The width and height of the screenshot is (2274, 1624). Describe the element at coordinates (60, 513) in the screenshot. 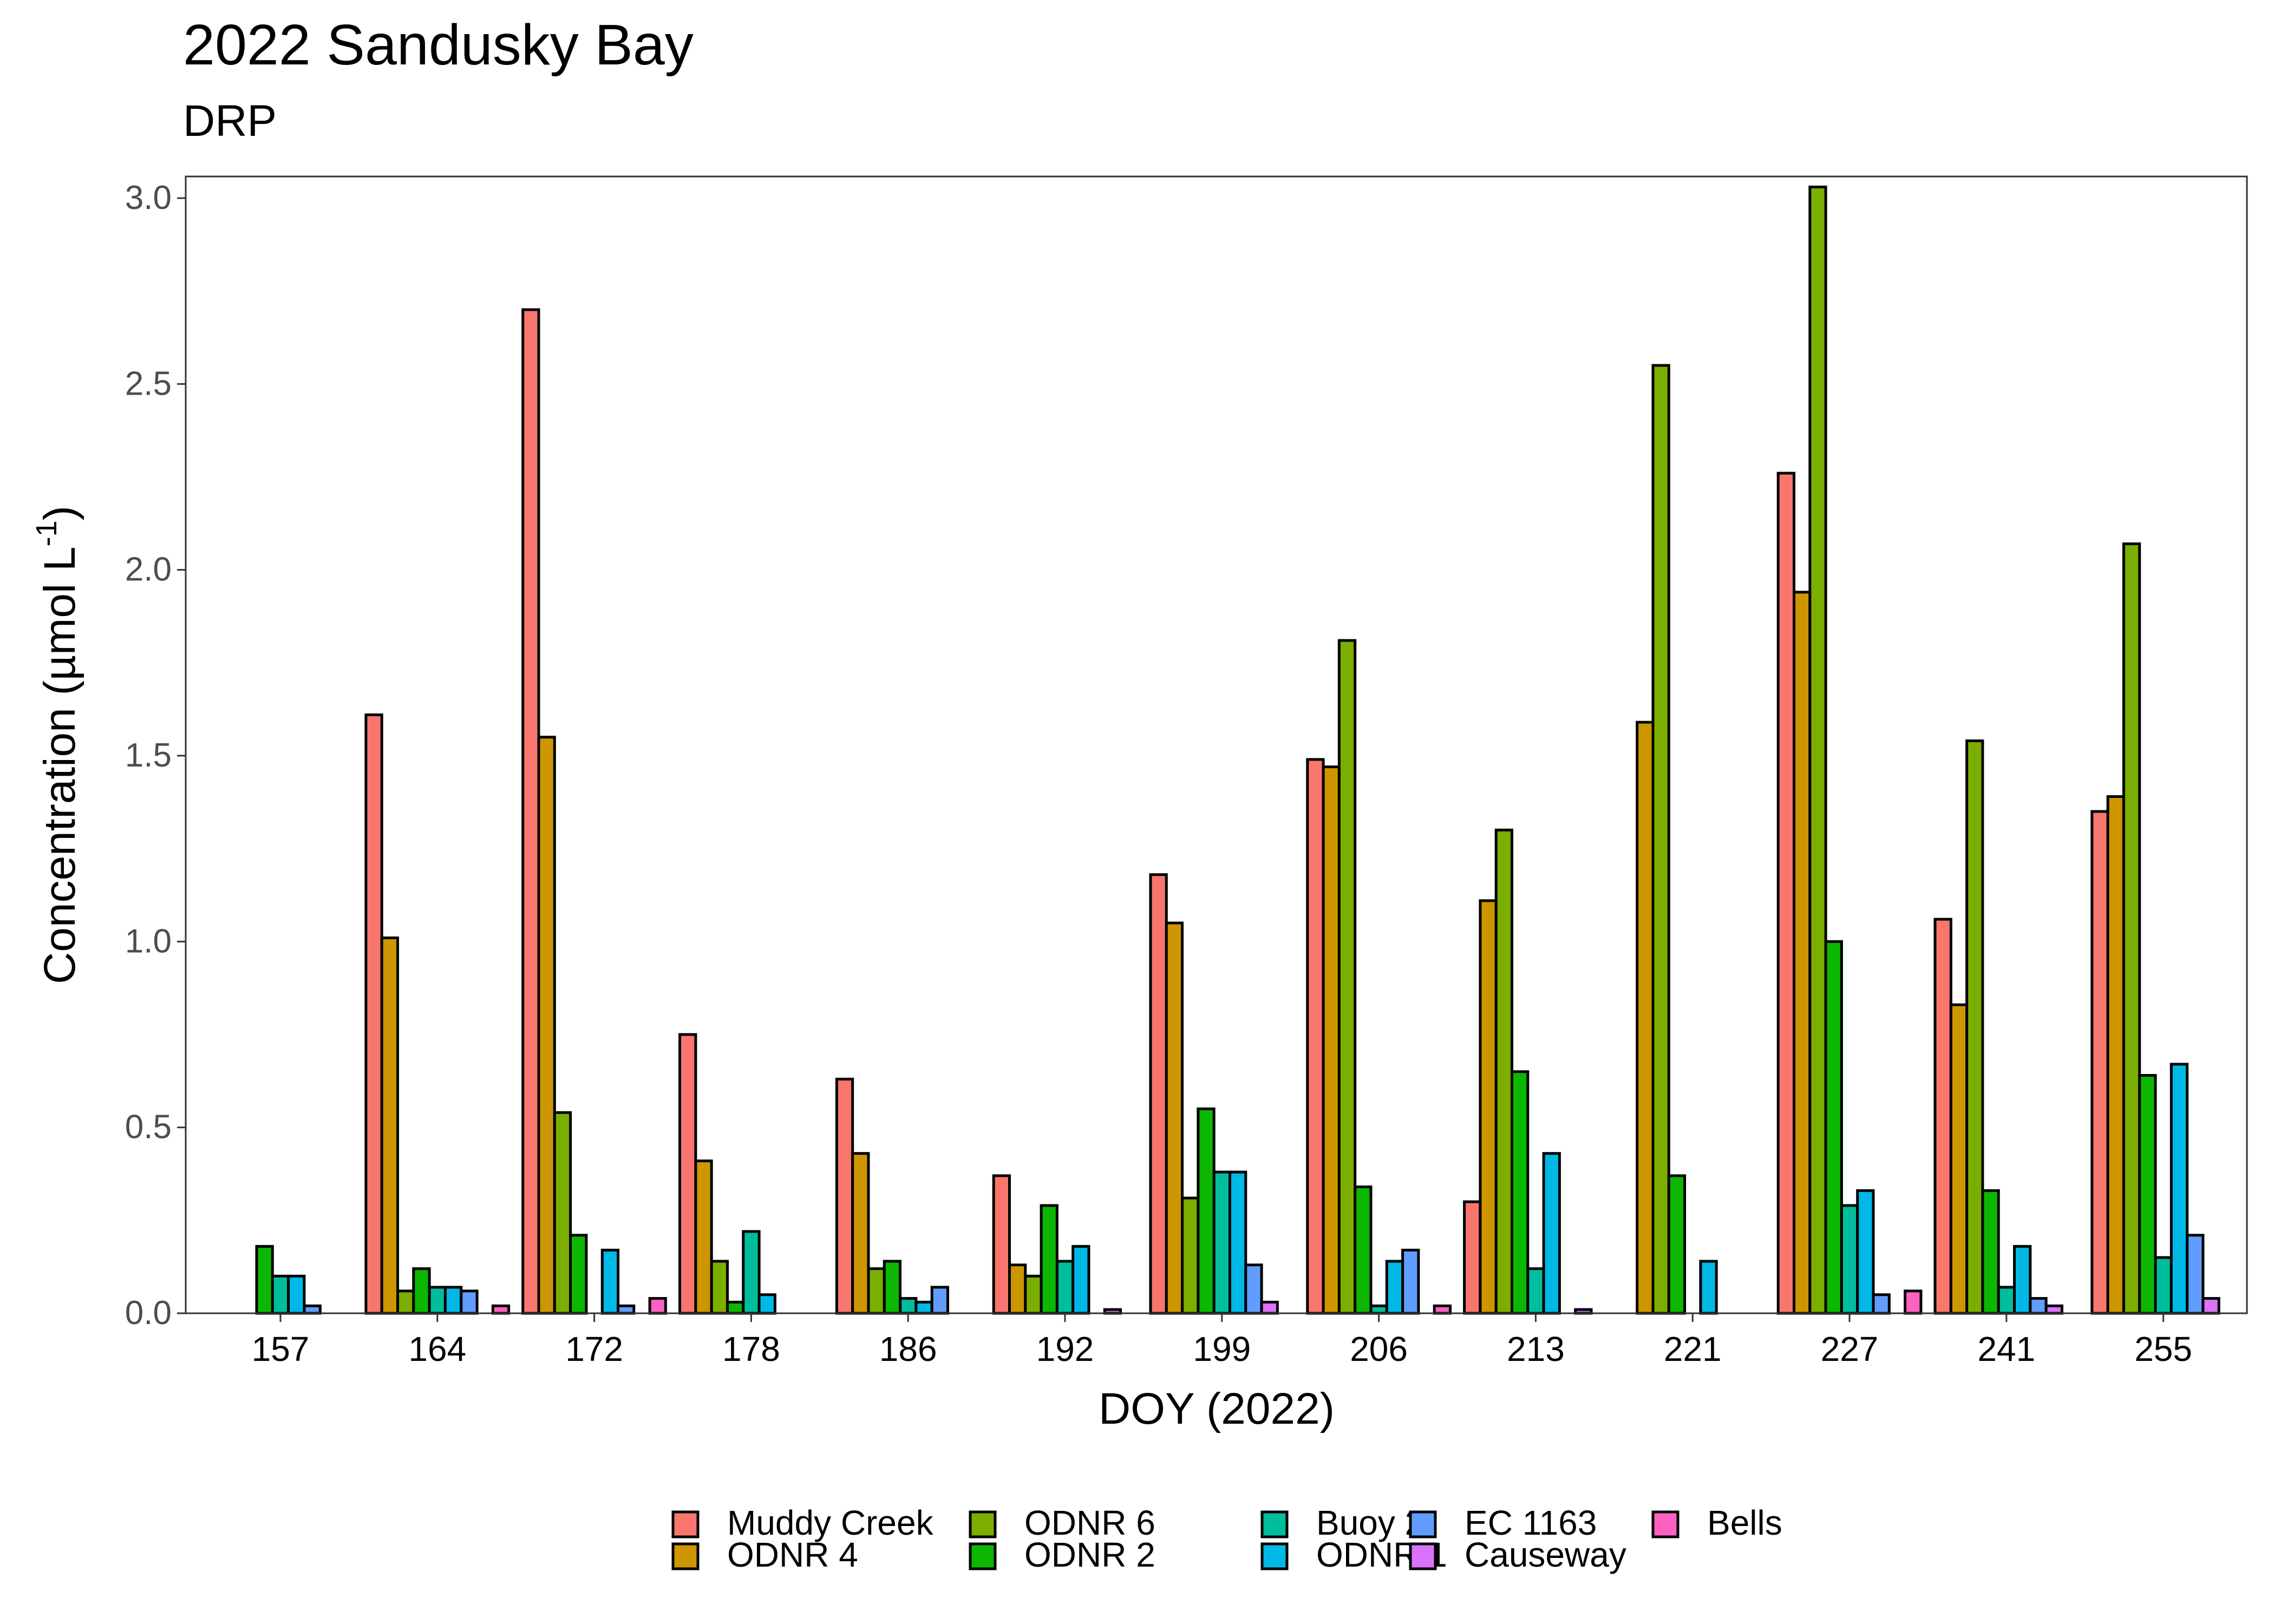

I see `y-axis-label-suffix: )` at that location.